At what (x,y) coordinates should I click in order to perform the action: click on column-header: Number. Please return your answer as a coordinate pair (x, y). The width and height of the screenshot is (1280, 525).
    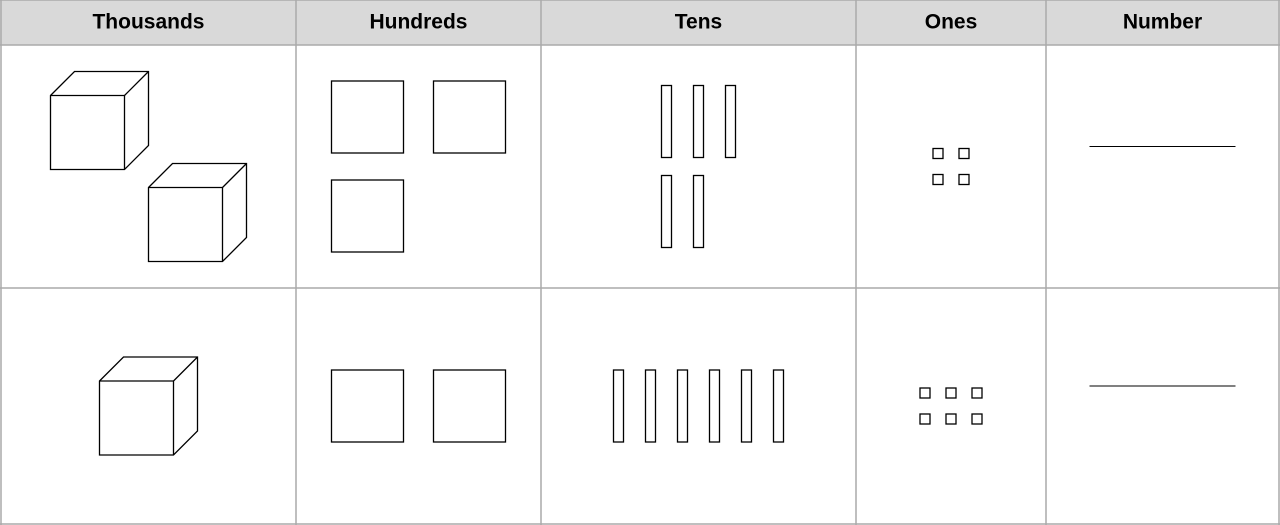
    Looking at the image, I should click on (1162, 22).